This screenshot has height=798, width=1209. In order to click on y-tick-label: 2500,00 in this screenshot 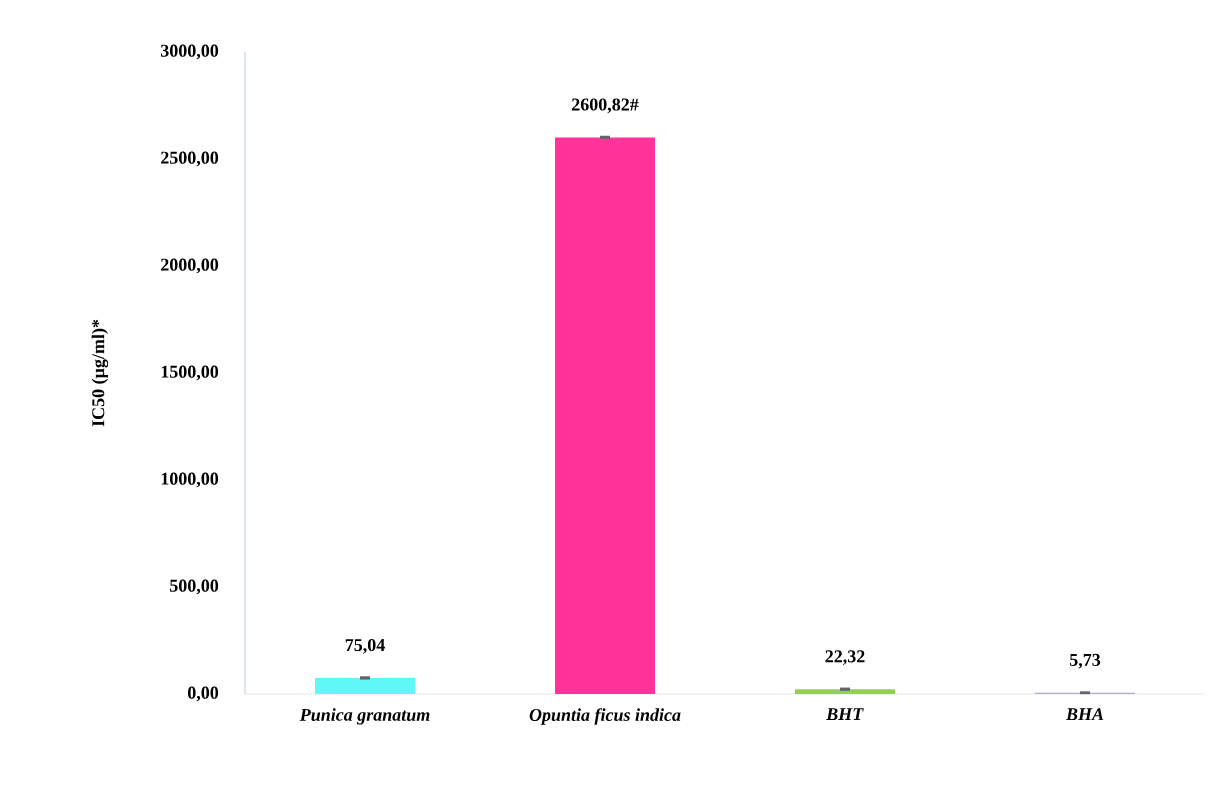, I will do `click(190, 159)`.